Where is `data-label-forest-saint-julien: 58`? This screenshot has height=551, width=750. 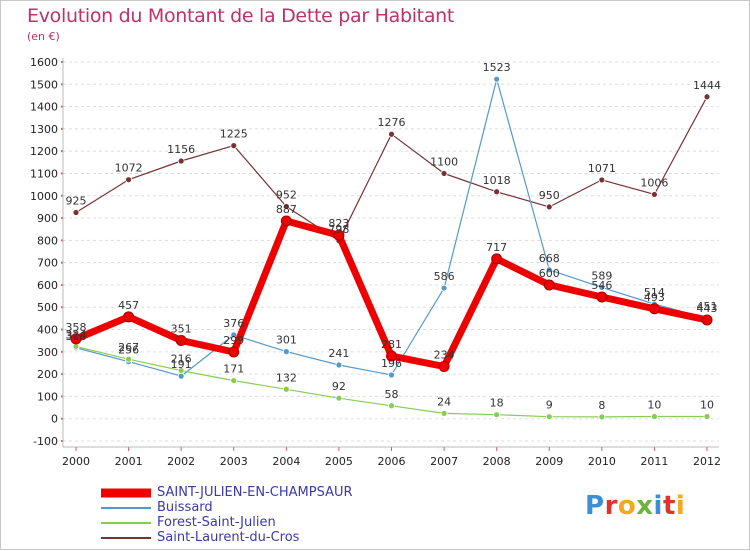
data-label-forest-saint-julien: 58 is located at coordinates (392, 394).